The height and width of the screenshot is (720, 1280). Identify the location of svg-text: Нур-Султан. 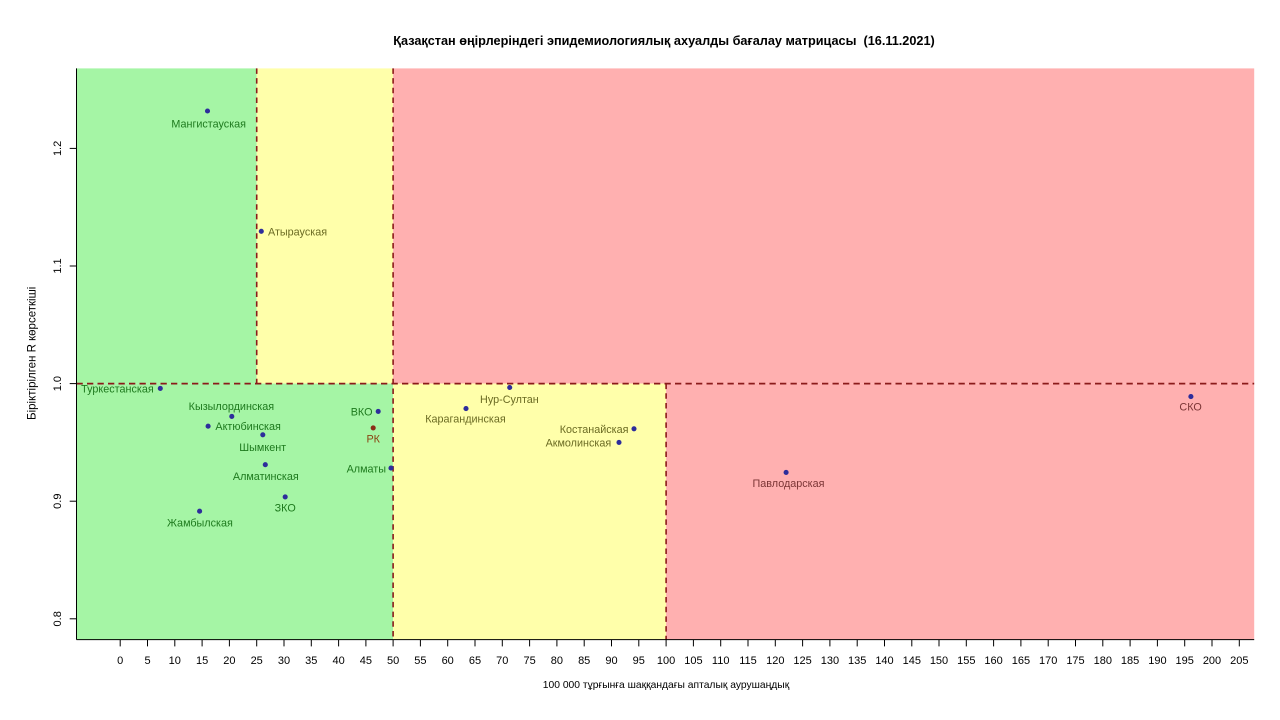
(509, 400).